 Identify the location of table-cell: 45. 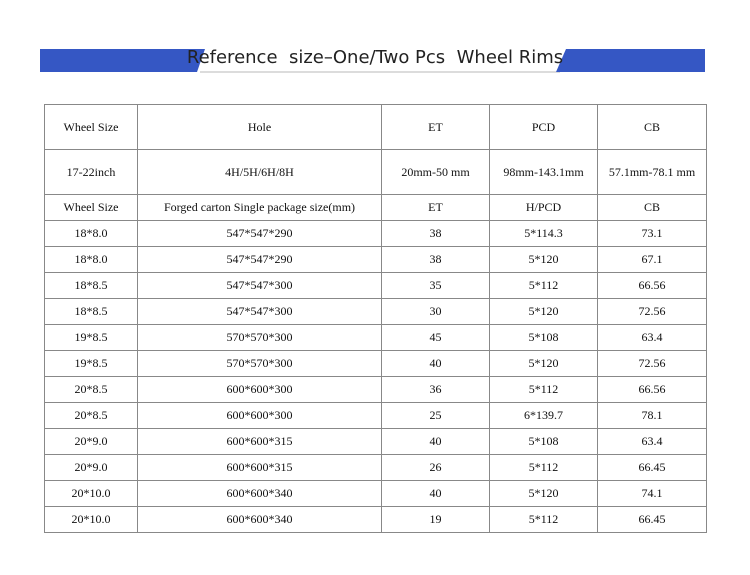
(435, 337).